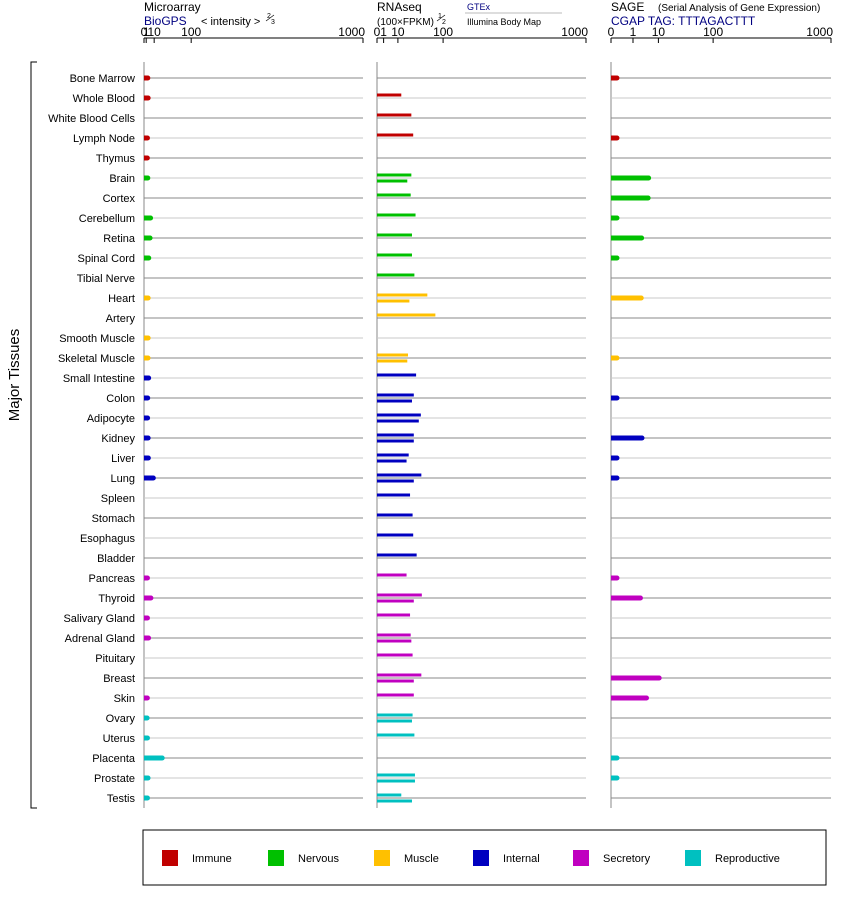 Image resolution: width=842 pixels, height=900 pixels. Describe the element at coordinates (21, 435) in the screenshot. I see `y-group-label: Major Tissues` at that location.